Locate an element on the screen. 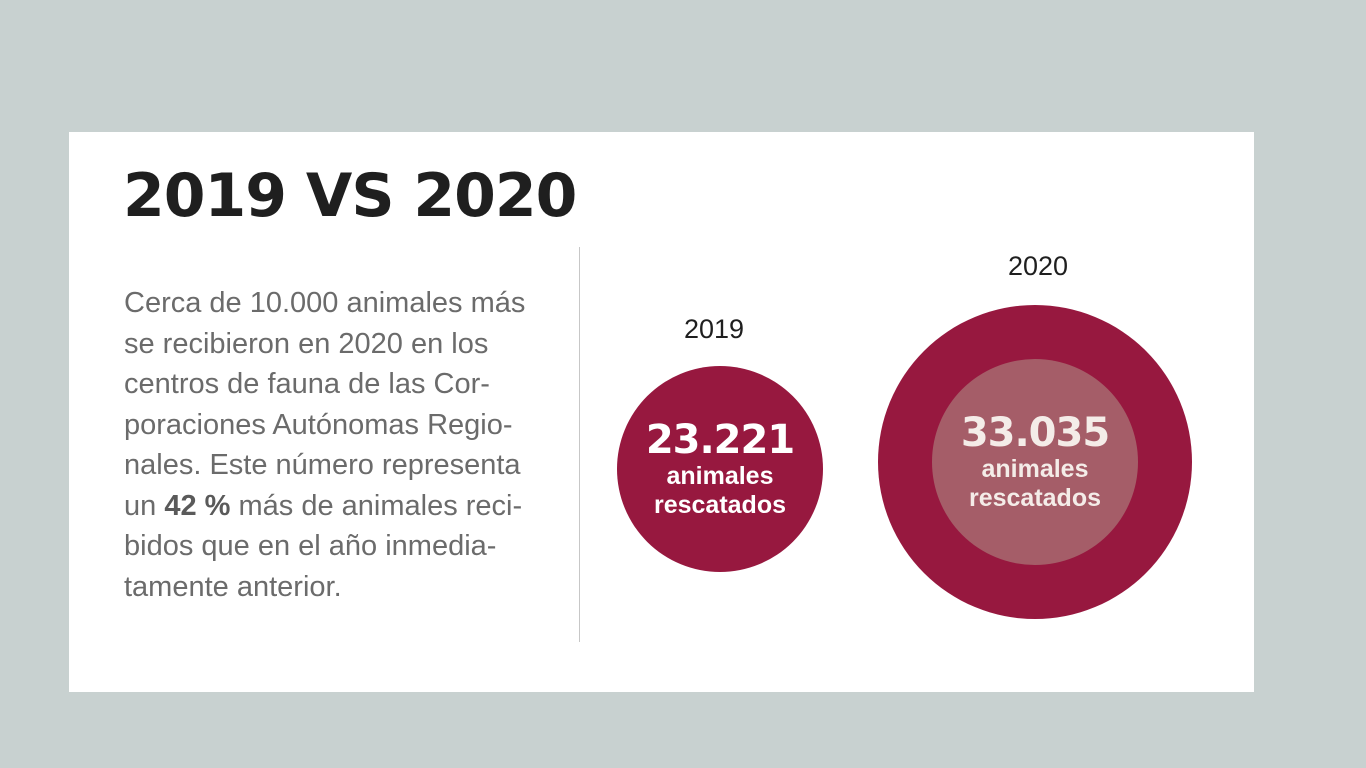 Image resolution: width=1366 pixels, height=768 pixels. description-line: centros de fauna de las Cor- is located at coordinates (307, 384).